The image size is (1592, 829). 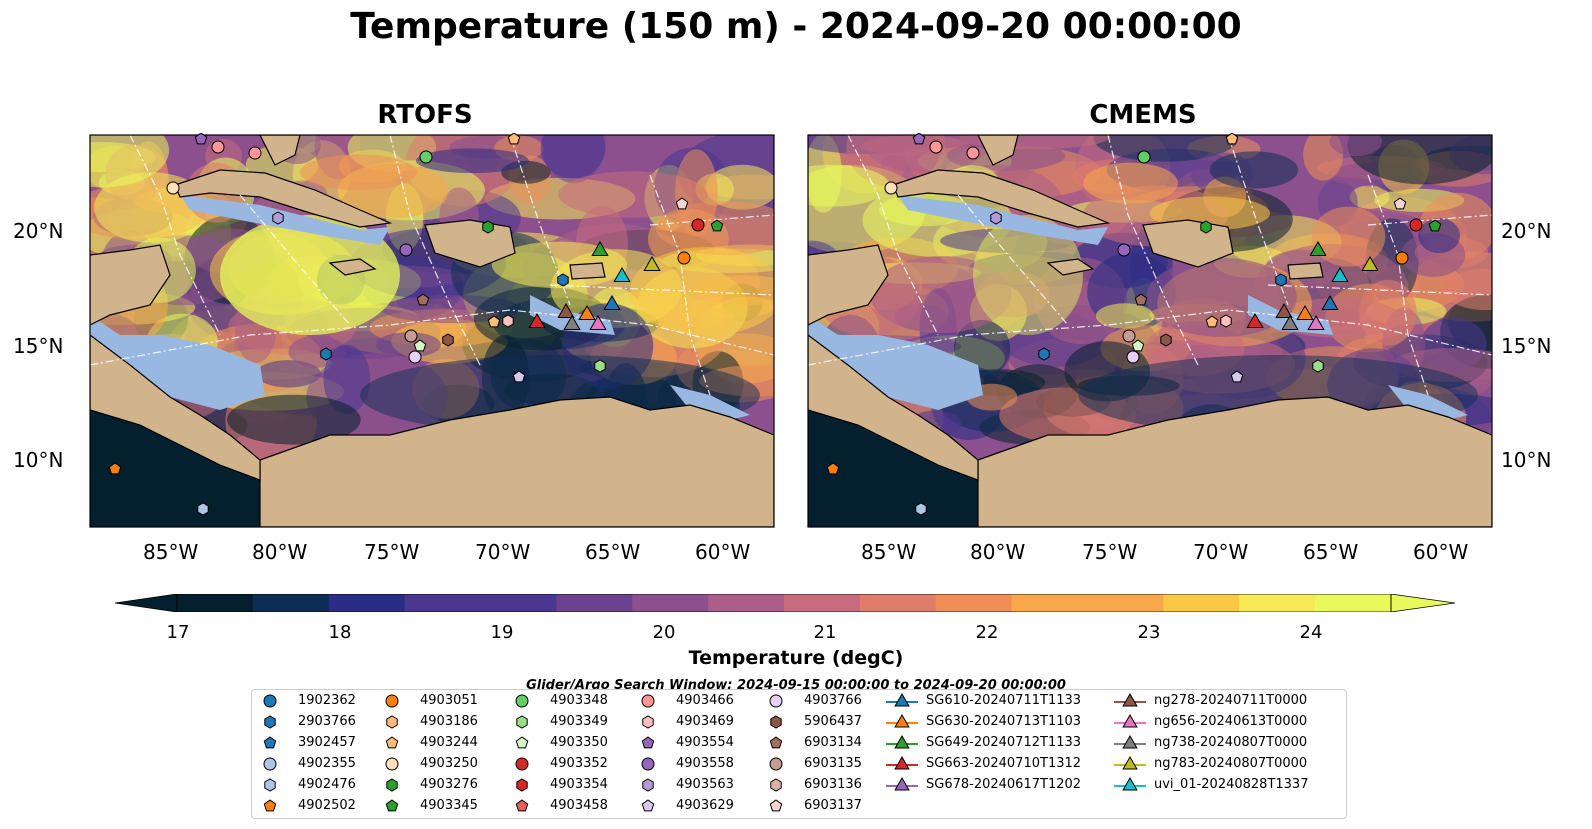 What do you see at coordinates (684, 742) in the screenshot?
I see `legend-item: 4903554` at bounding box center [684, 742].